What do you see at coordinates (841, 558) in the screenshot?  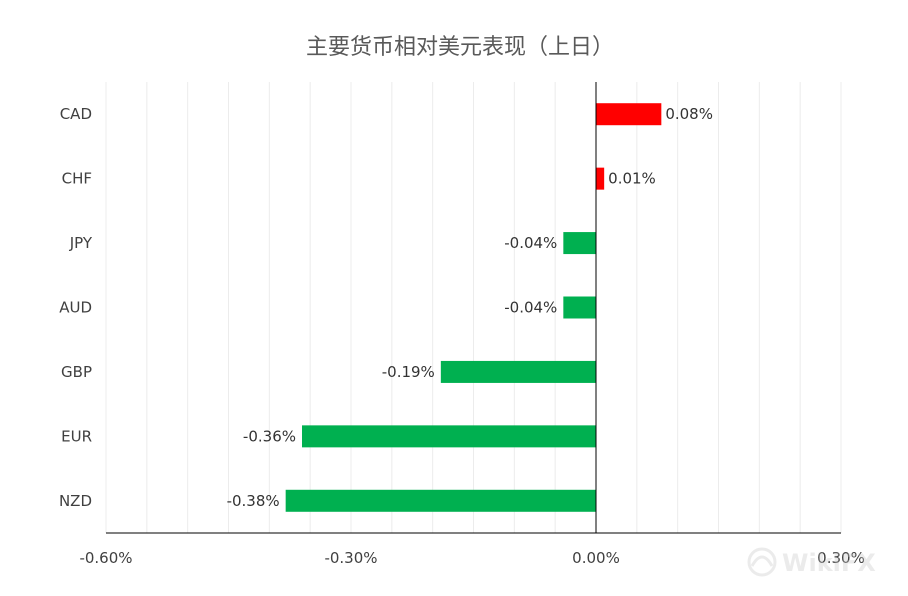 I see `x-tick-label: 0.30%` at bounding box center [841, 558].